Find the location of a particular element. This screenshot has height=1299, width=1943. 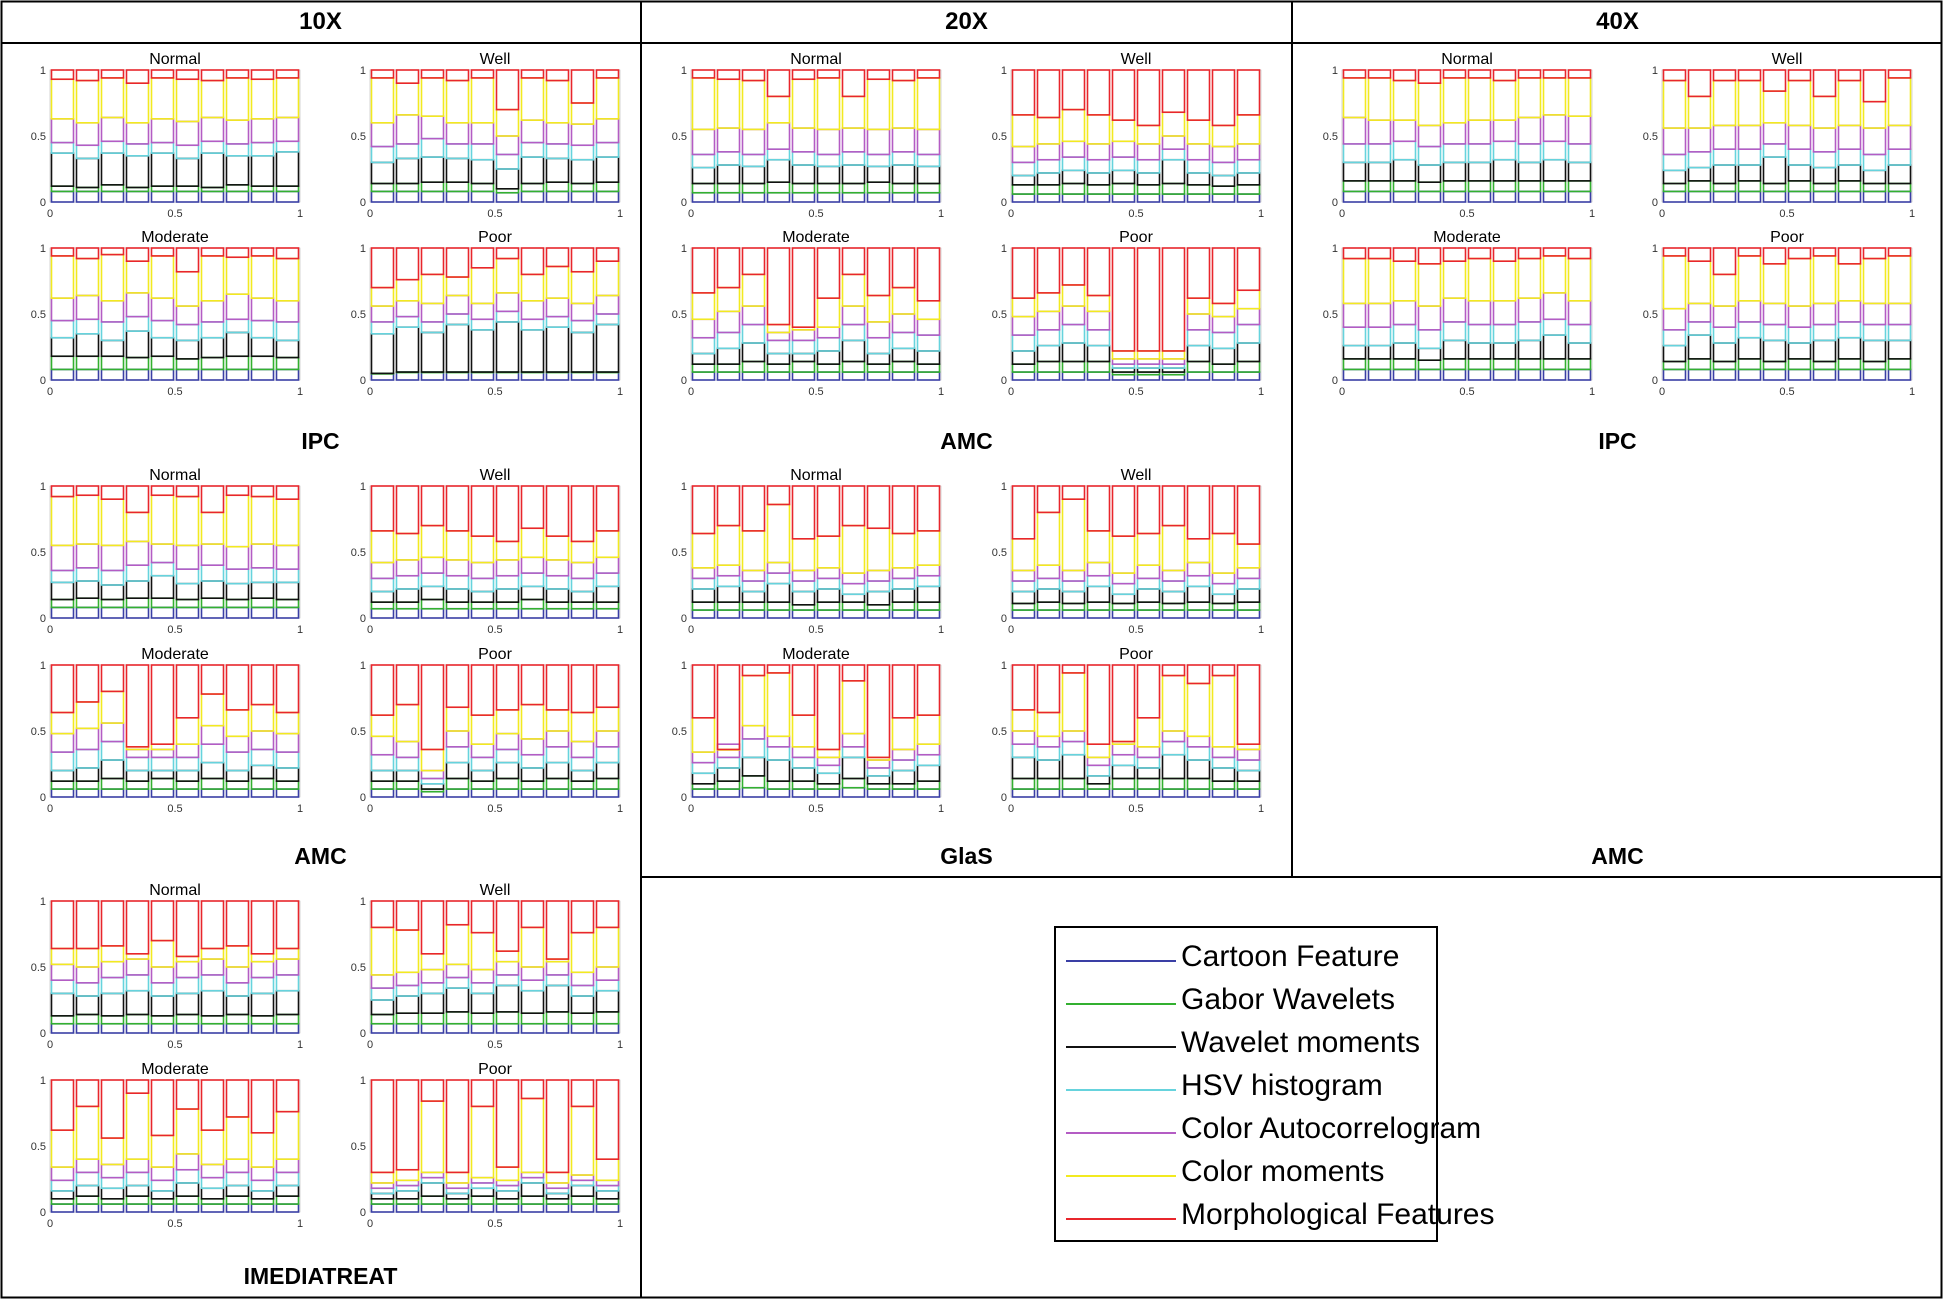

chart-panel-16: Normal 0 0.5 1 0 0.5 1 is located at coordinates (802, 553).